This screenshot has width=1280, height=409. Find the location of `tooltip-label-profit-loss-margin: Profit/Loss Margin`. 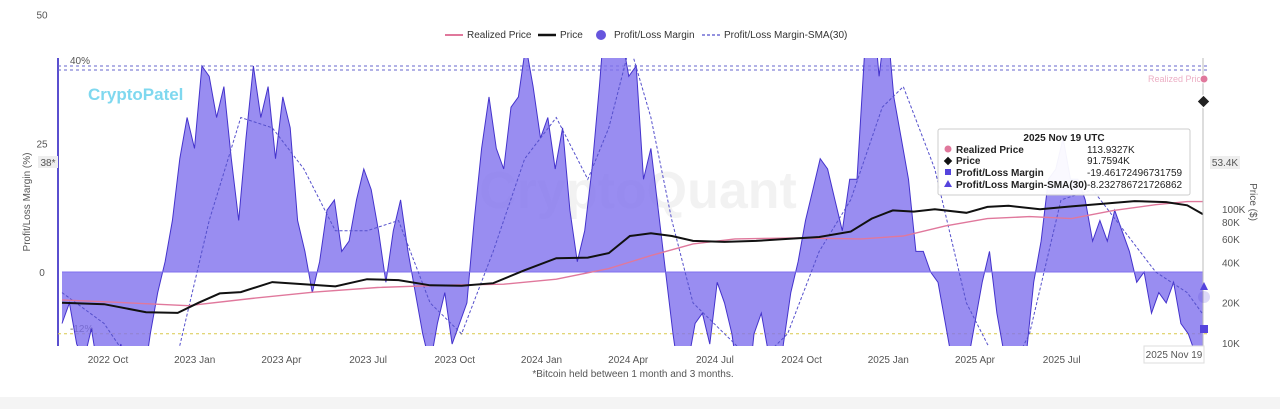

tooltip-label-profit-loss-margin: Profit/Loss Margin is located at coordinates (1000, 173).